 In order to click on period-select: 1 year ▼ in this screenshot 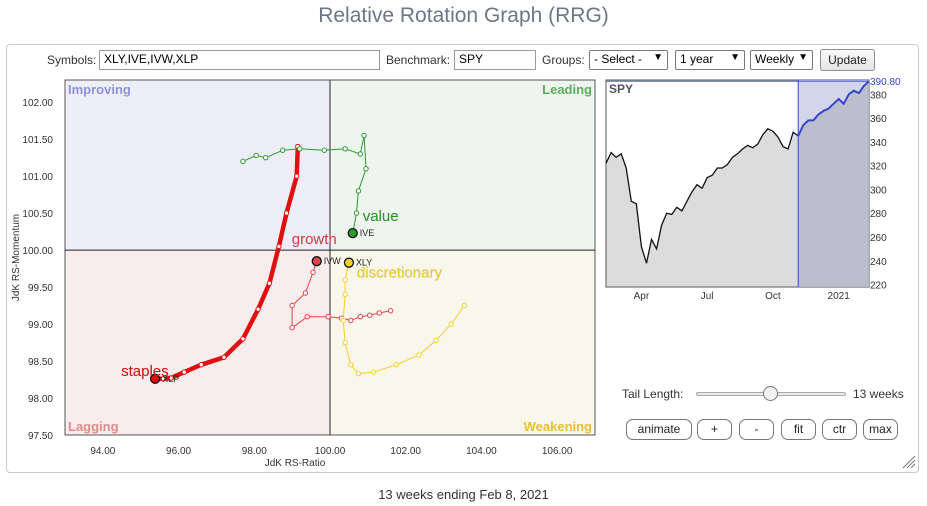, I will do `click(710, 60)`.